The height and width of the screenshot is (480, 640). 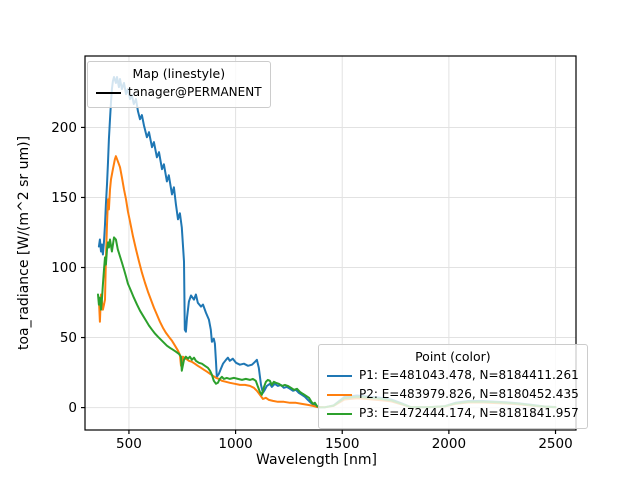 What do you see at coordinates (555, 444) in the screenshot?
I see `x-tick-label: 2500` at bounding box center [555, 444].